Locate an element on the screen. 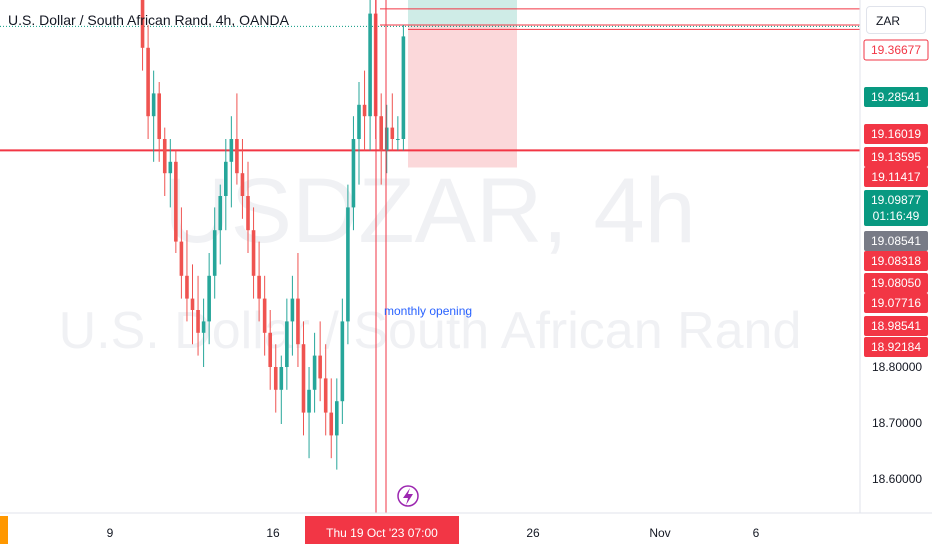 This screenshot has height=550, width=932. x-tick-label: 6 is located at coordinates (756, 533).